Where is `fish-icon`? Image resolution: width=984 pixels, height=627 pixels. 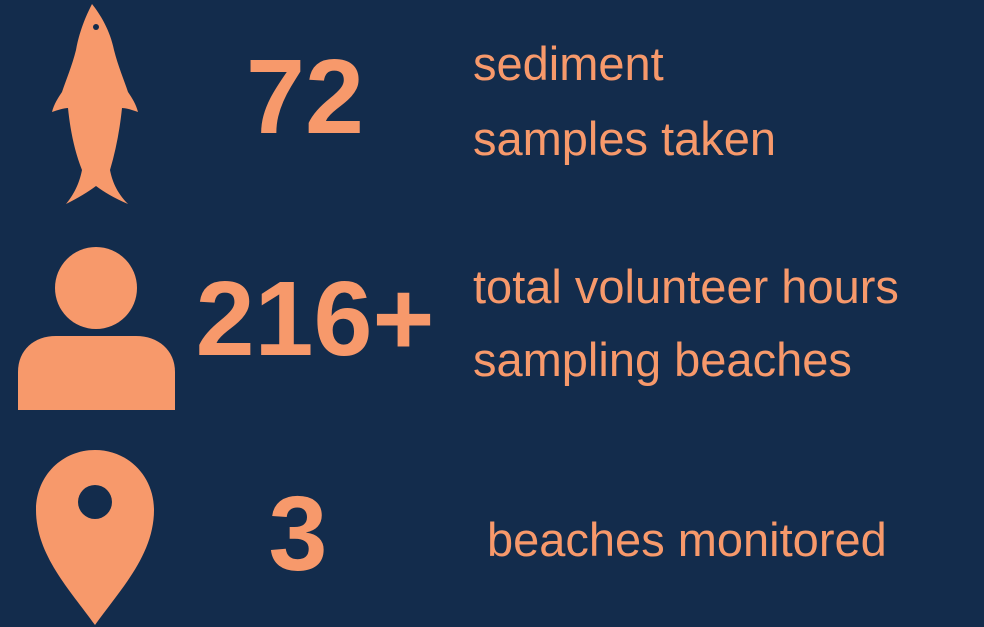 fish-icon is located at coordinates (95, 104).